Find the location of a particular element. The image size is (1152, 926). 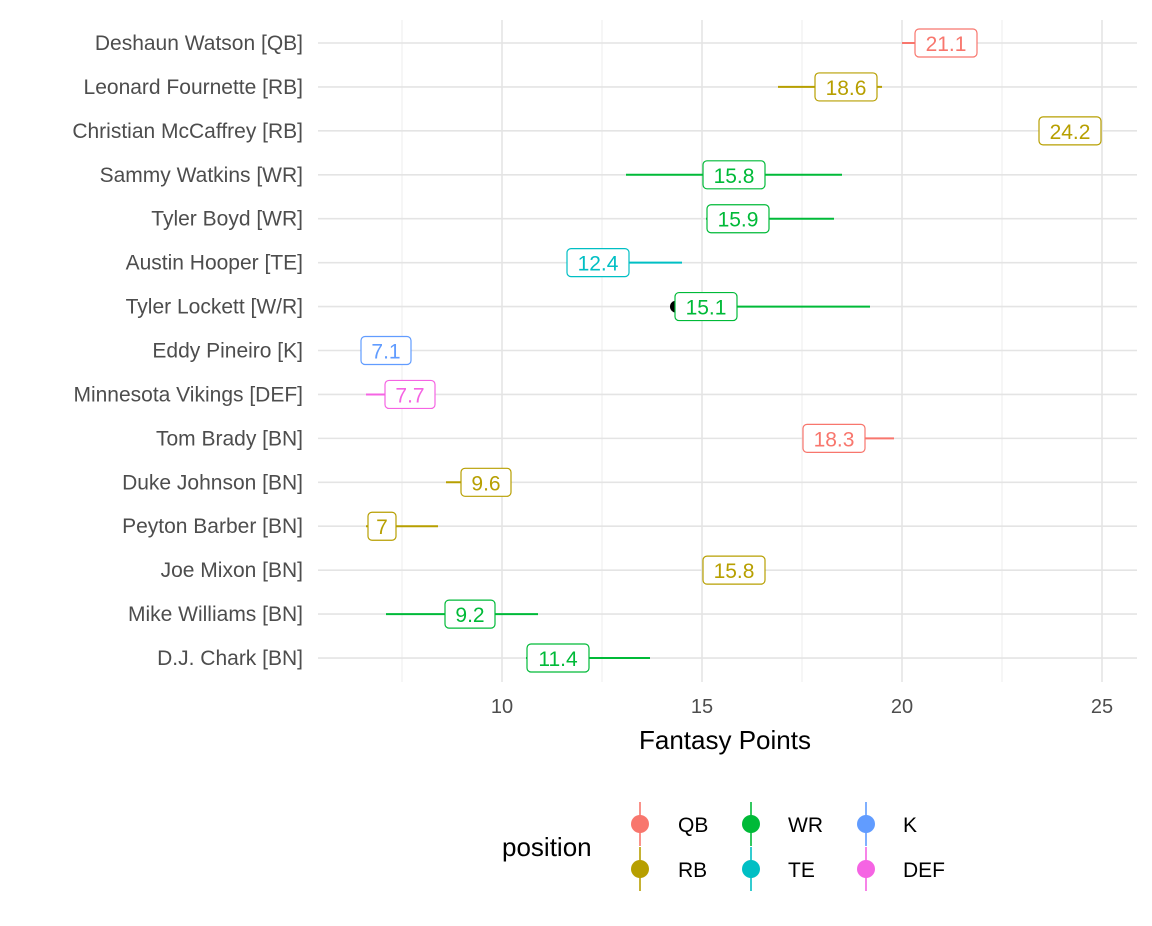

y-tick-label: Joe Mixon [BN] is located at coordinates (232, 570).